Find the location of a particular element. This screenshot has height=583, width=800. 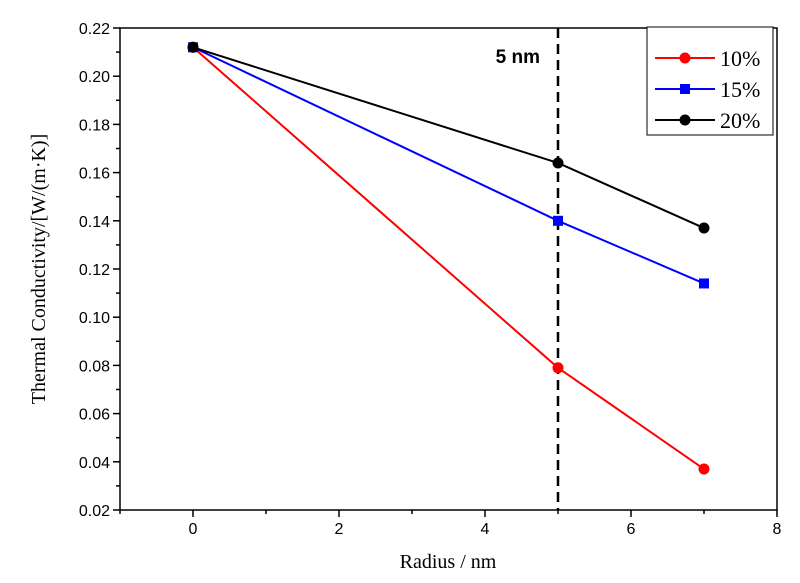

y-tick-label: 0.10 is located at coordinates (94, 318).